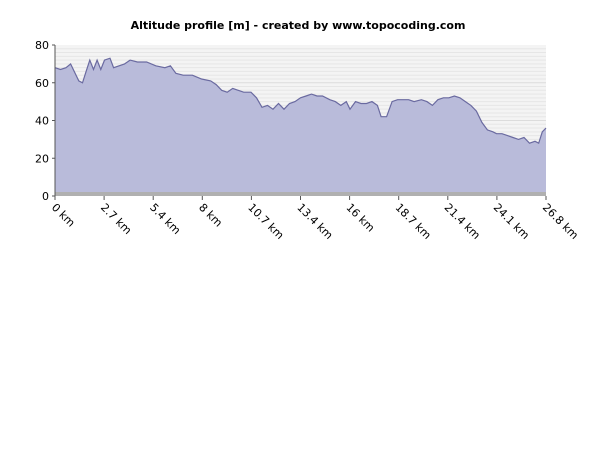  Describe the element at coordinates (42, 83) in the screenshot. I see `y-tick-label: 60` at that location.